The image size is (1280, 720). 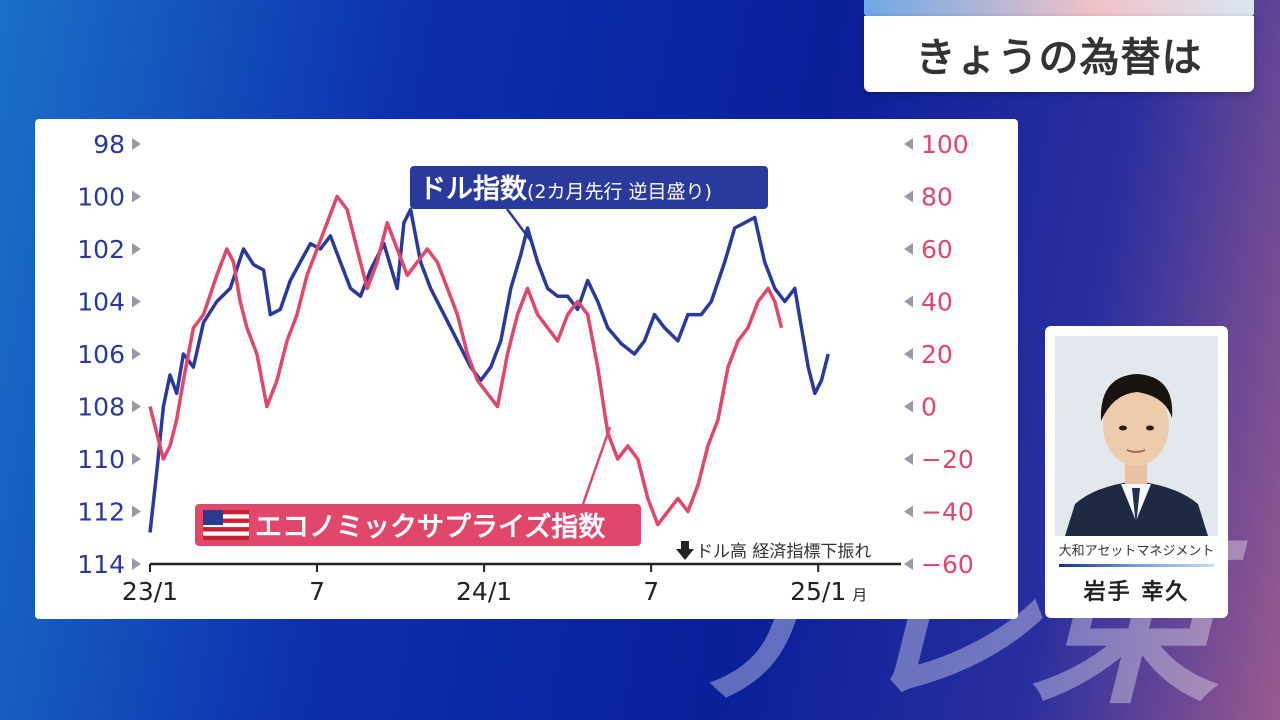 I want to click on person-portrait-icon, so click(x=1136, y=436).